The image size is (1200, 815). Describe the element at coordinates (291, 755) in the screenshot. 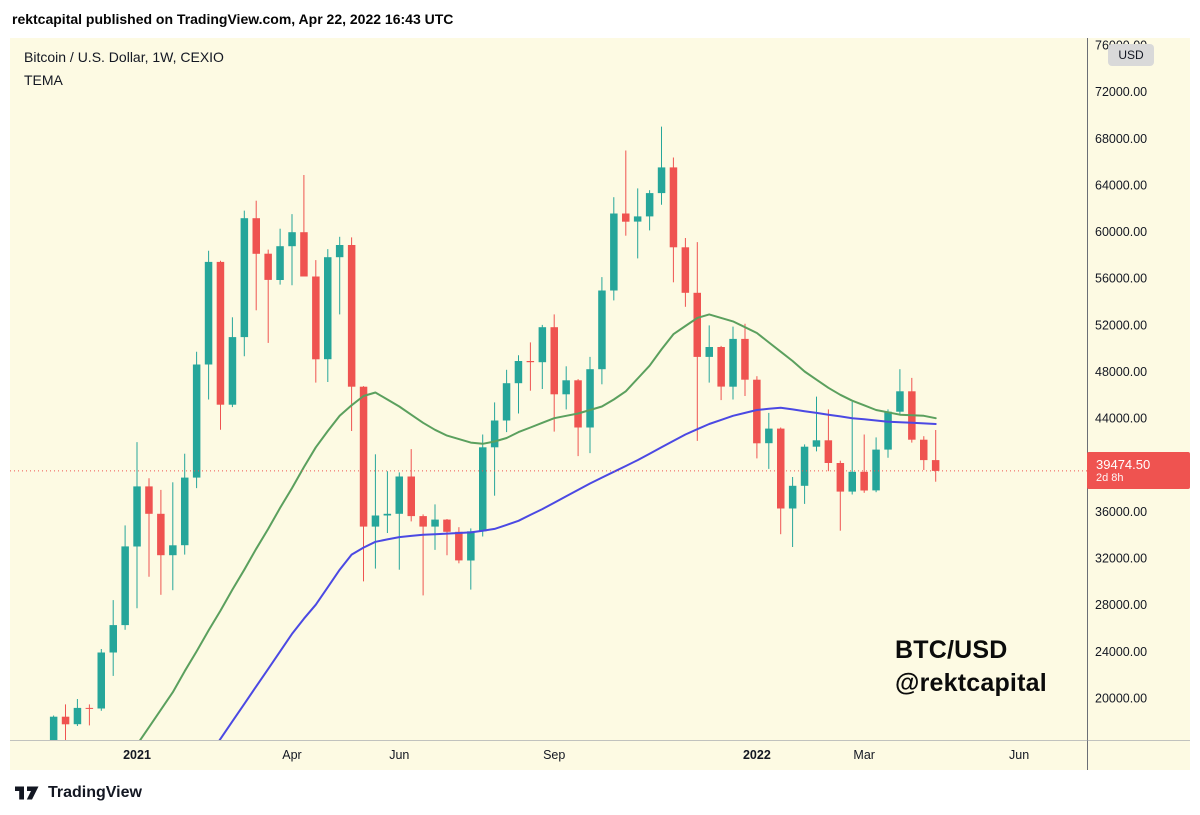

I see `svg-text: Apr` at that location.